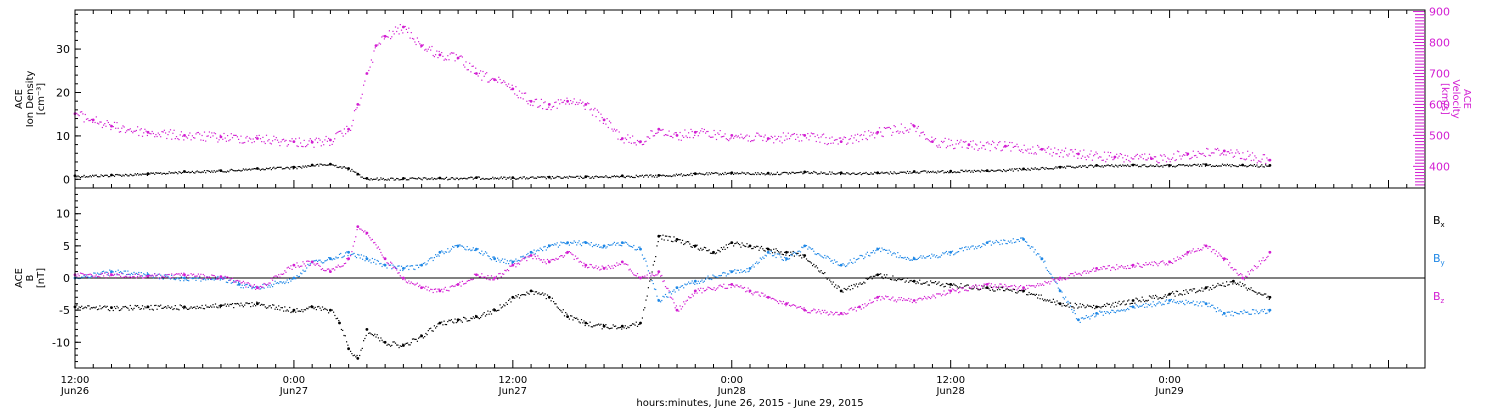  What do you see at coordinates (385, 259) in the screenshot?
I see `bz-series-point` at bounding box center [385, 259].